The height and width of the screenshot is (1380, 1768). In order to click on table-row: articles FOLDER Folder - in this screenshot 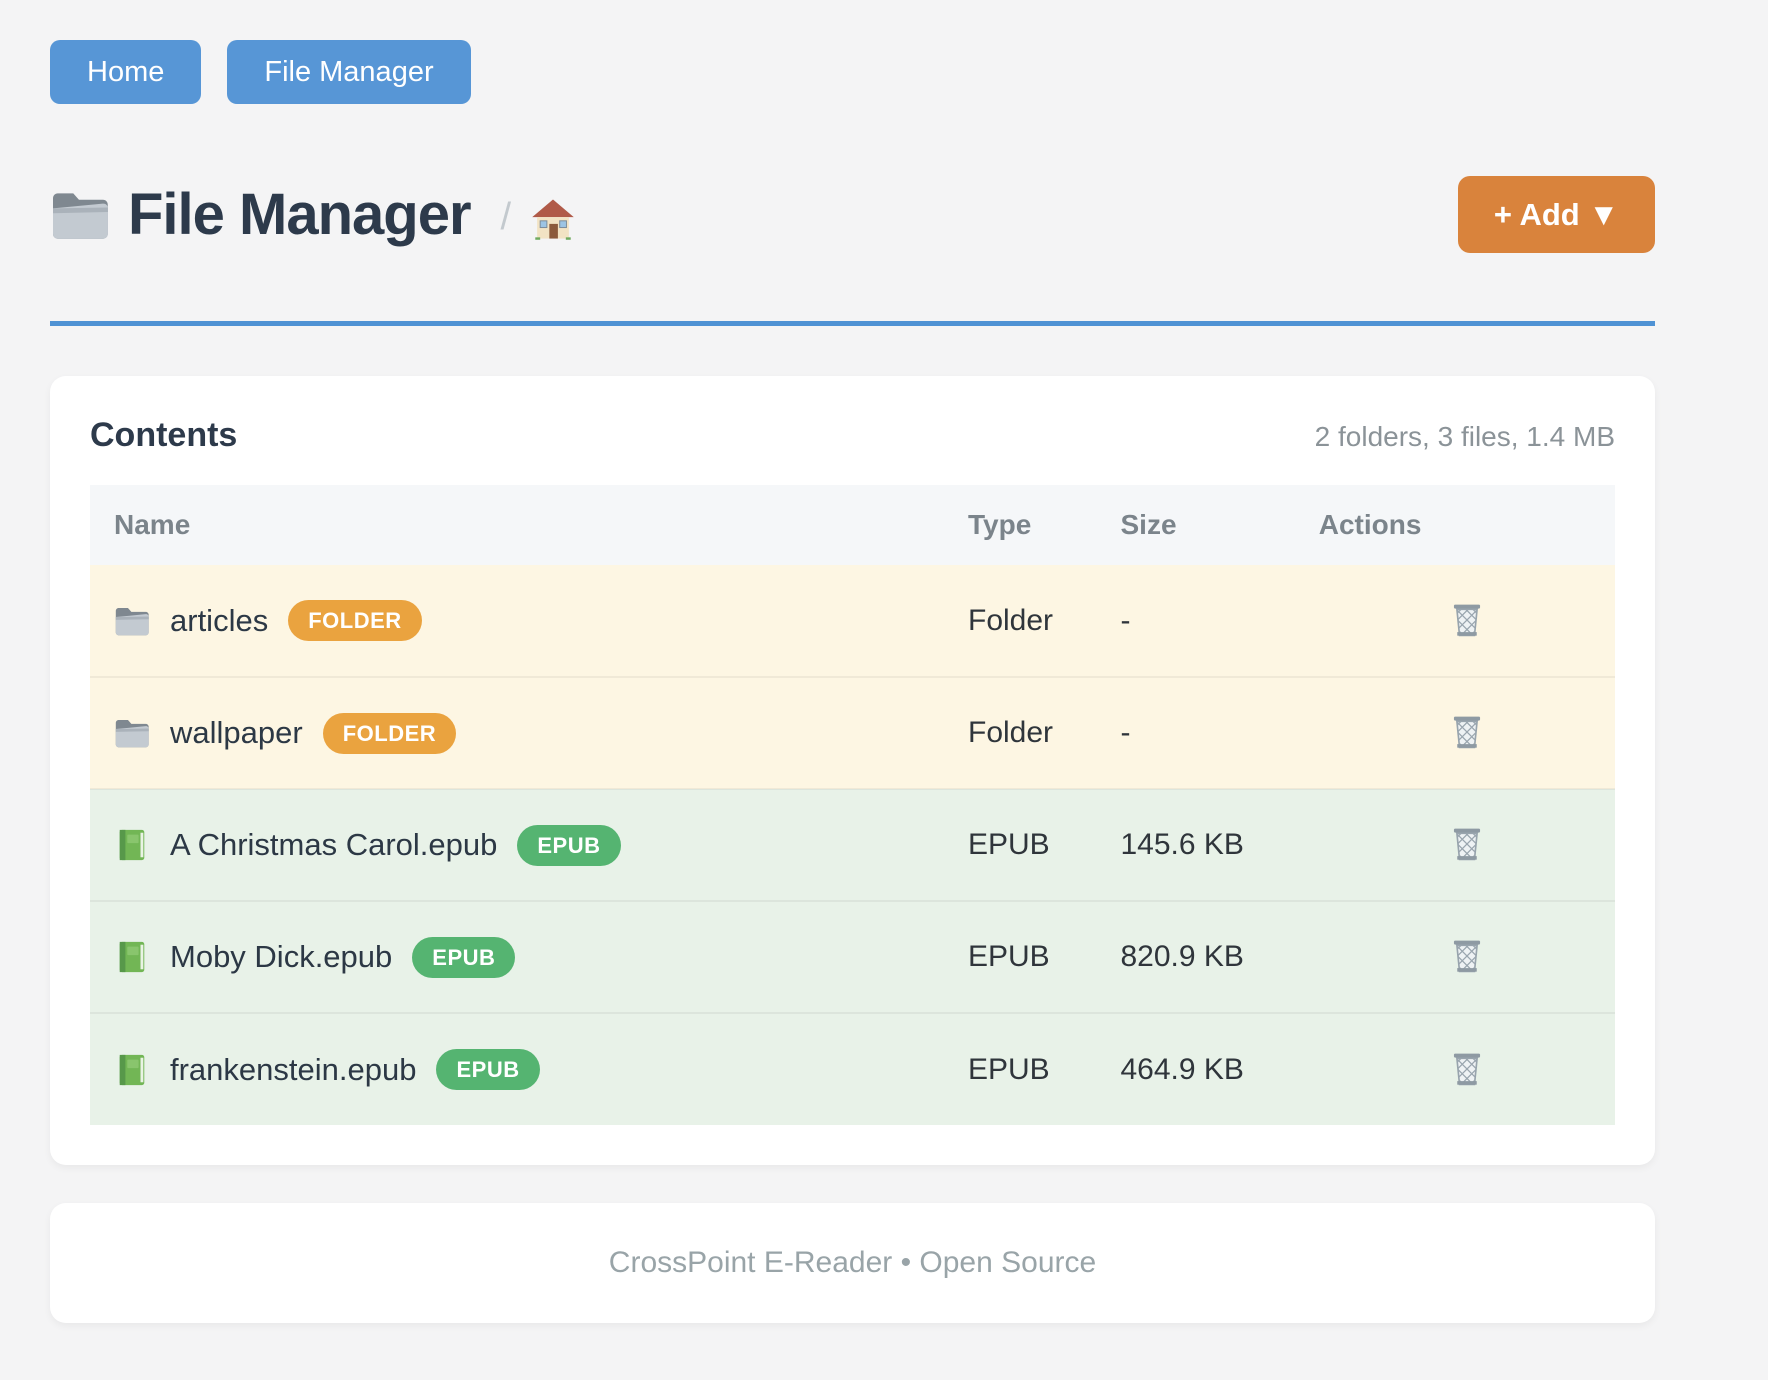, I will do `click(852, 621)`.